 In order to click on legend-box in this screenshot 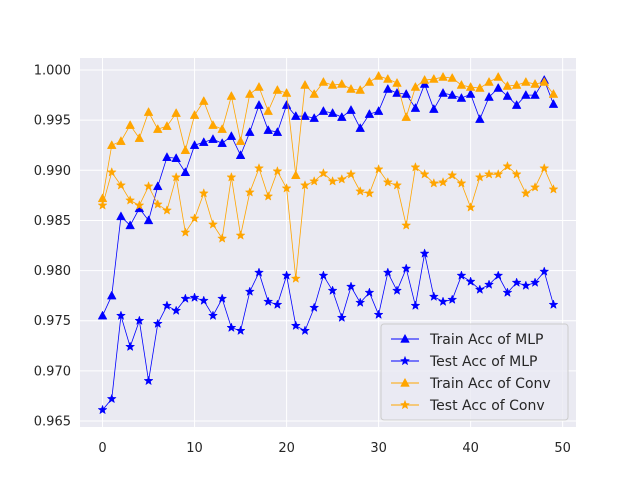, I will do `click(474, 372)`.